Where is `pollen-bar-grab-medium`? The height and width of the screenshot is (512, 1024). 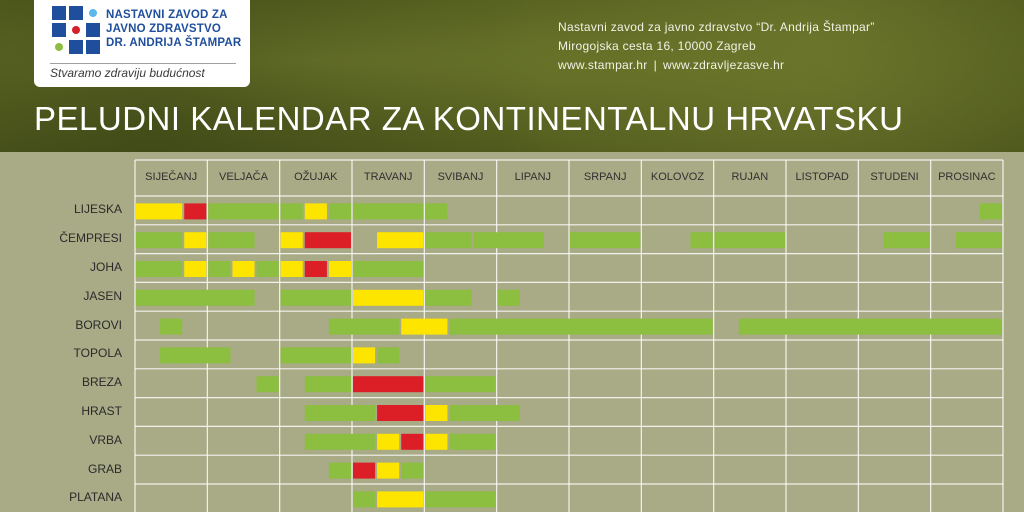 pollen-bar-grab-medium is located at coordinates (388, 470).